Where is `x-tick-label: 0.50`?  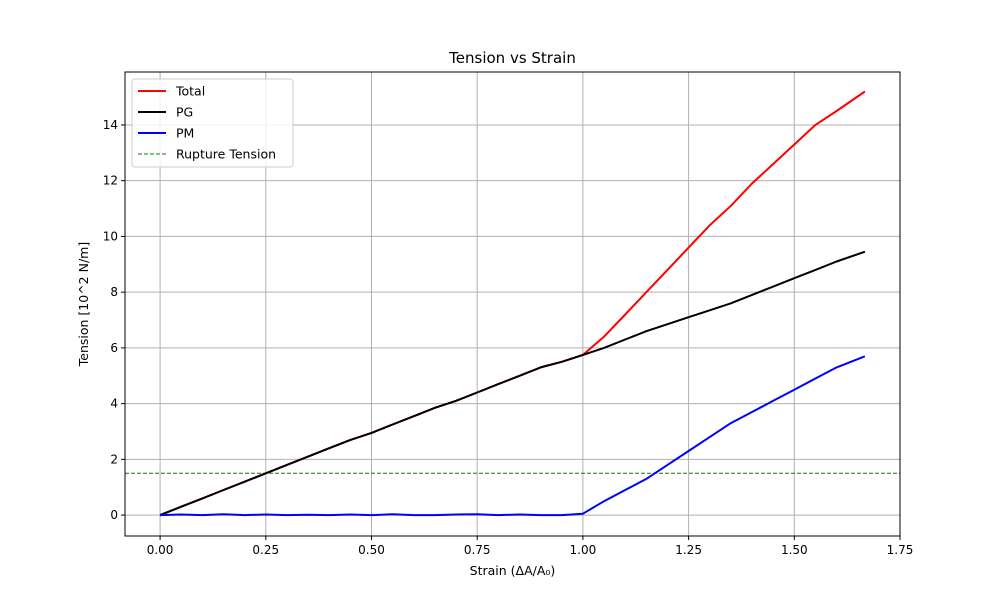
x-tick-label: 0.50 is located at coordinates (371, 550).